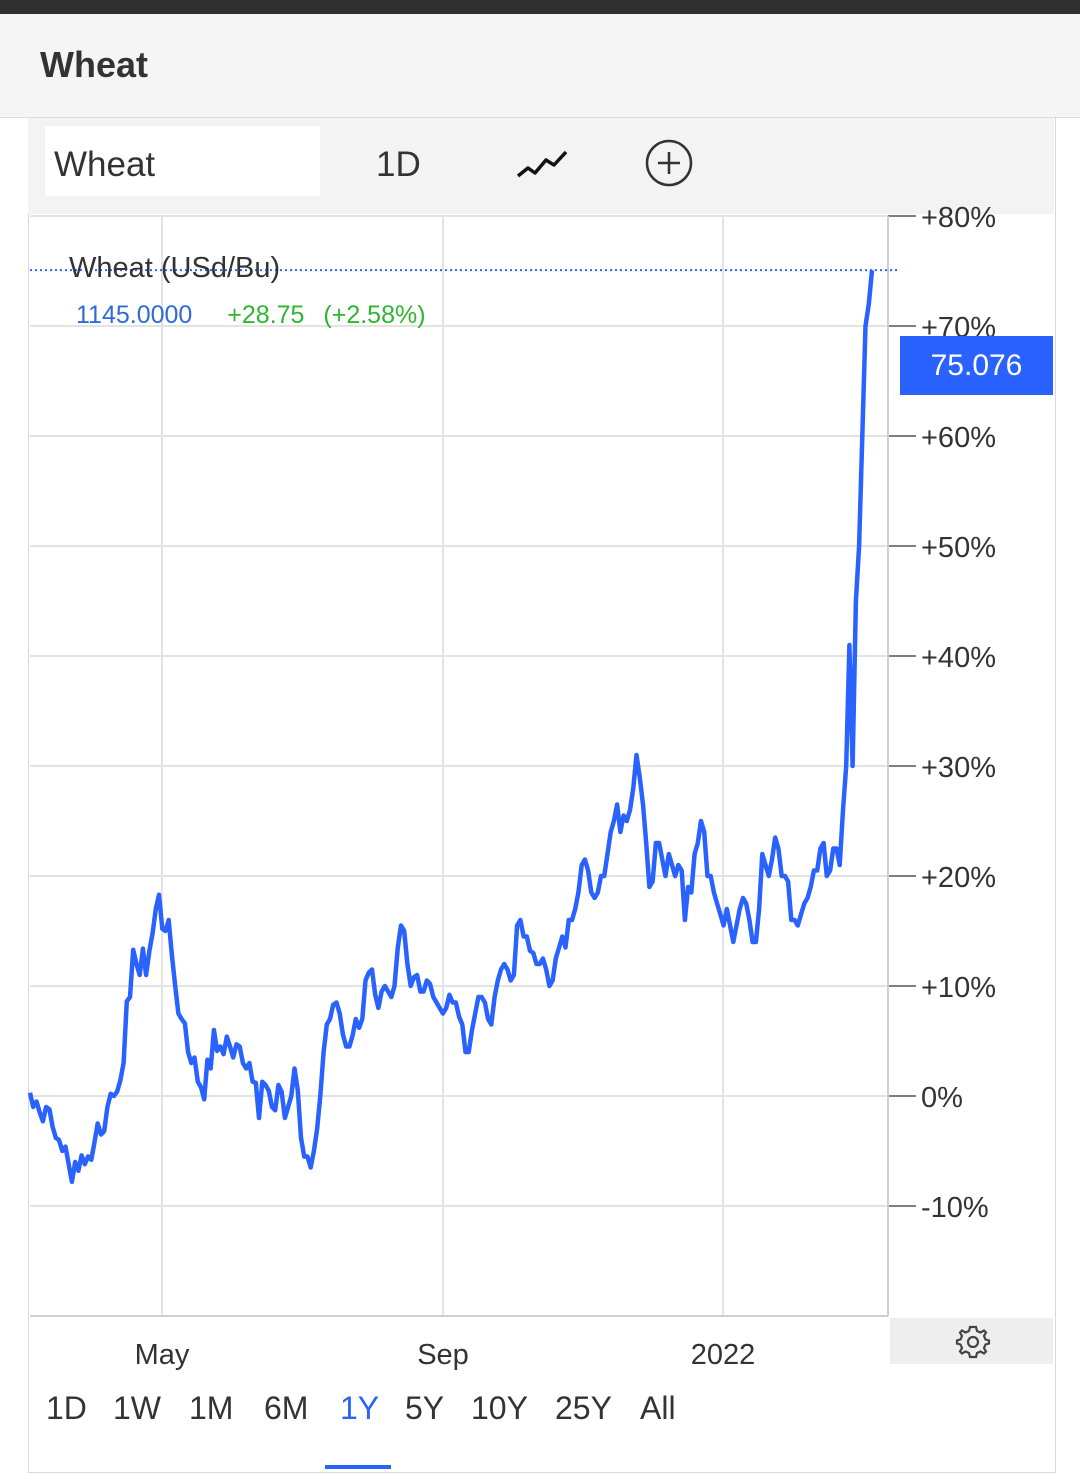 The image size is (1080, 1477). What do you see at coordinates (958, 878) in the screenshot?
I see `y-tick-label: +20%` at bounding box center [958, 878].